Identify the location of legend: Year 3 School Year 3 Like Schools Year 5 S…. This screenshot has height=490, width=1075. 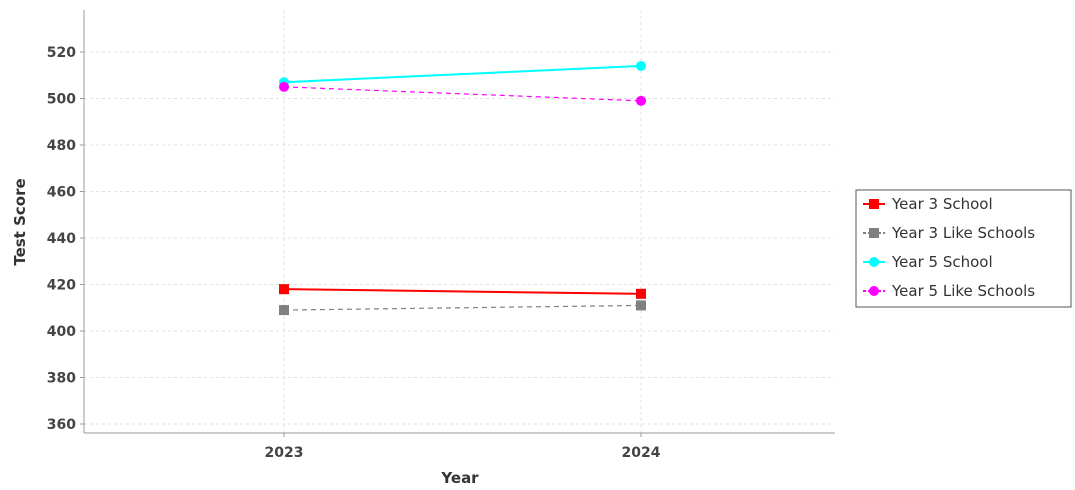
(963, 248).